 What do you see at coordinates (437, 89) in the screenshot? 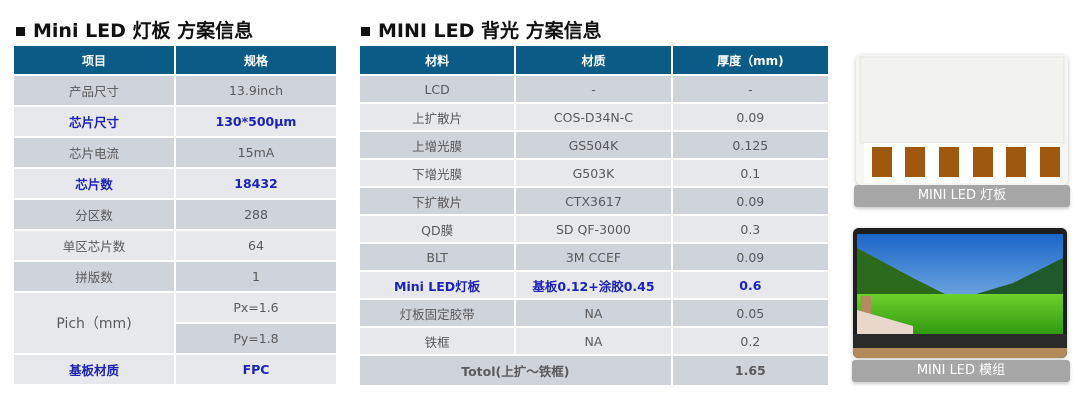
I see `material: LCD` at bounding box center [437, 89].